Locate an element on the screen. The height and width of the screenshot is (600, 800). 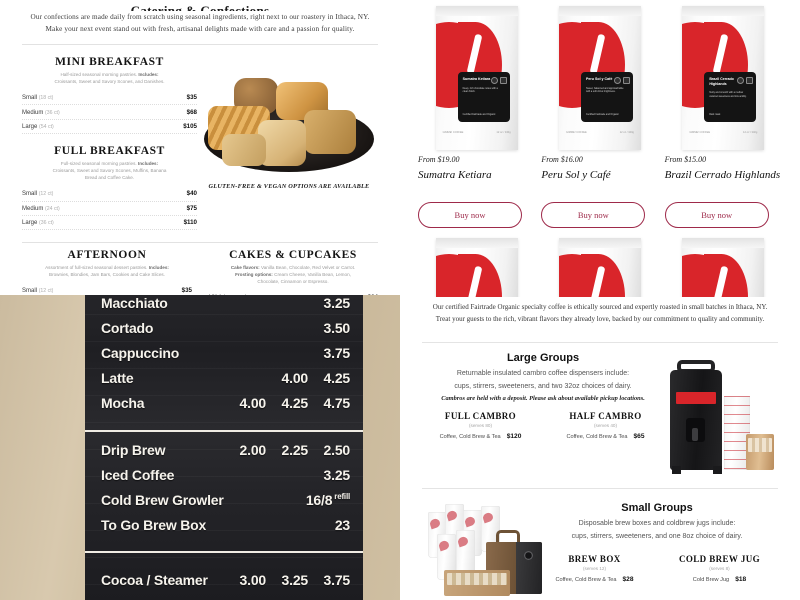
table-row: Large (36 ct) $110 is located at coordinates (109, 223).